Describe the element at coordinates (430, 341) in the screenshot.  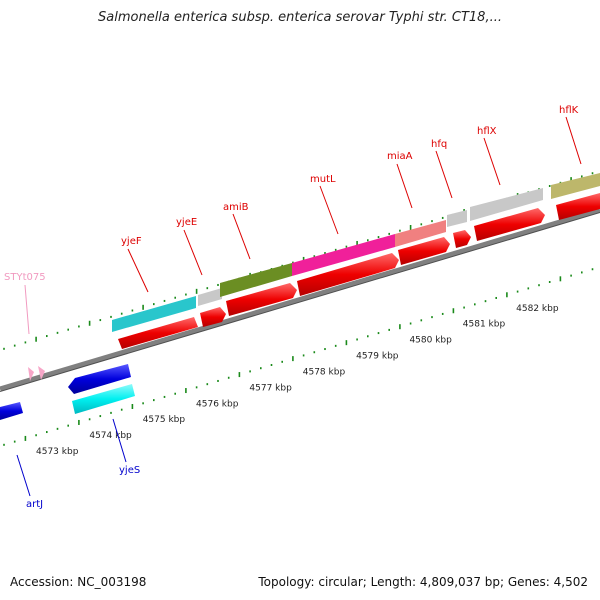
I see `scale-label: 4580 kbp` at that location.